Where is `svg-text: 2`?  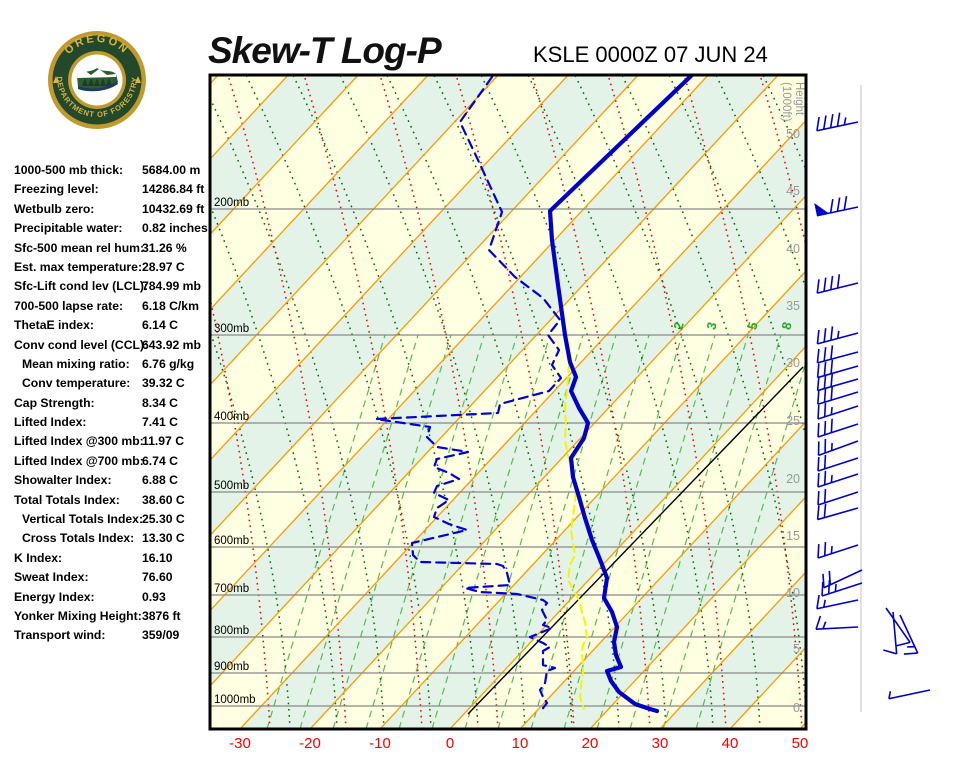
svg-text: 2 is located at coordinates (678, 325).